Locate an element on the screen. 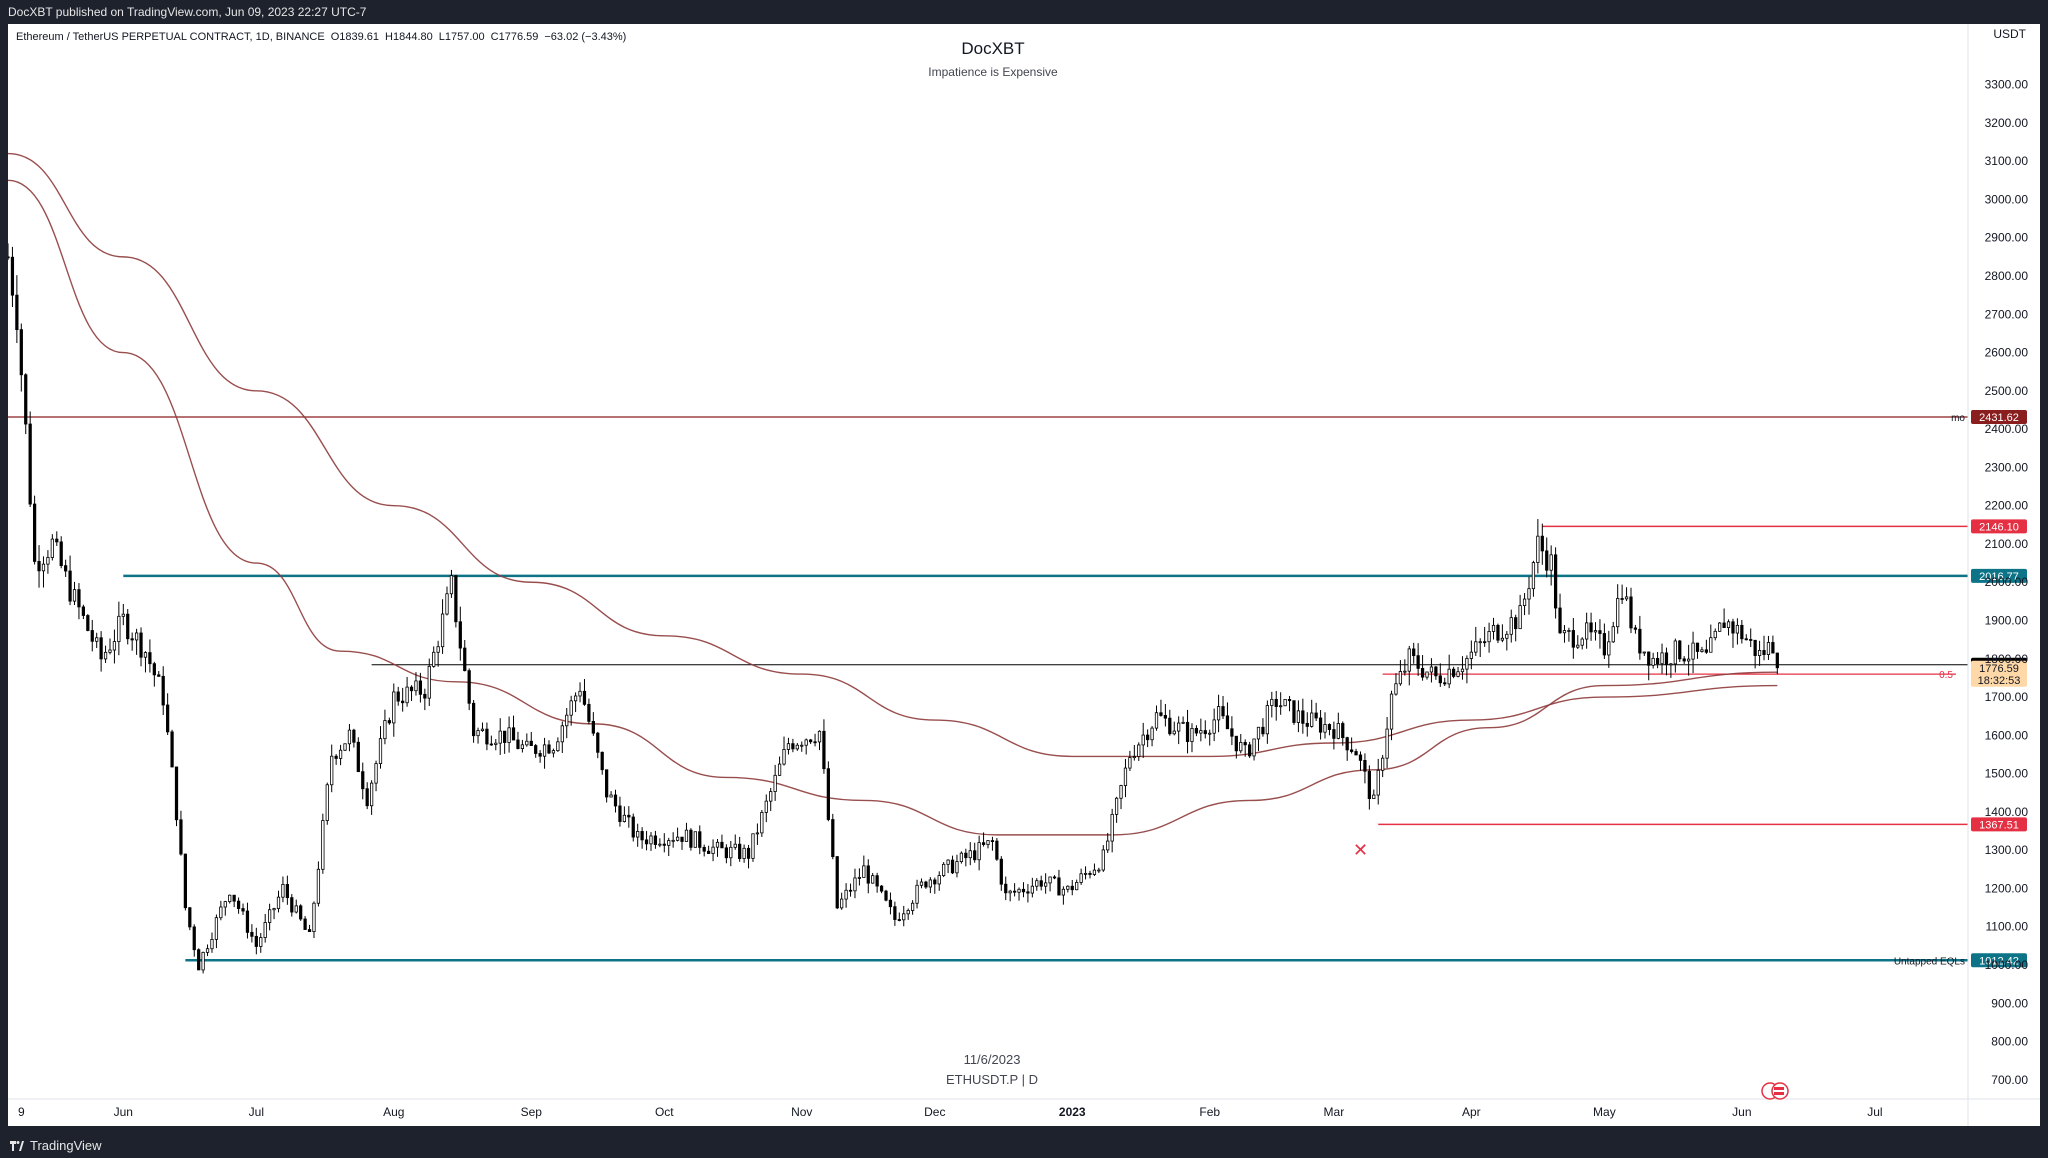  y-tick-label: 2200.00 is located at coordinates (2007, 506).